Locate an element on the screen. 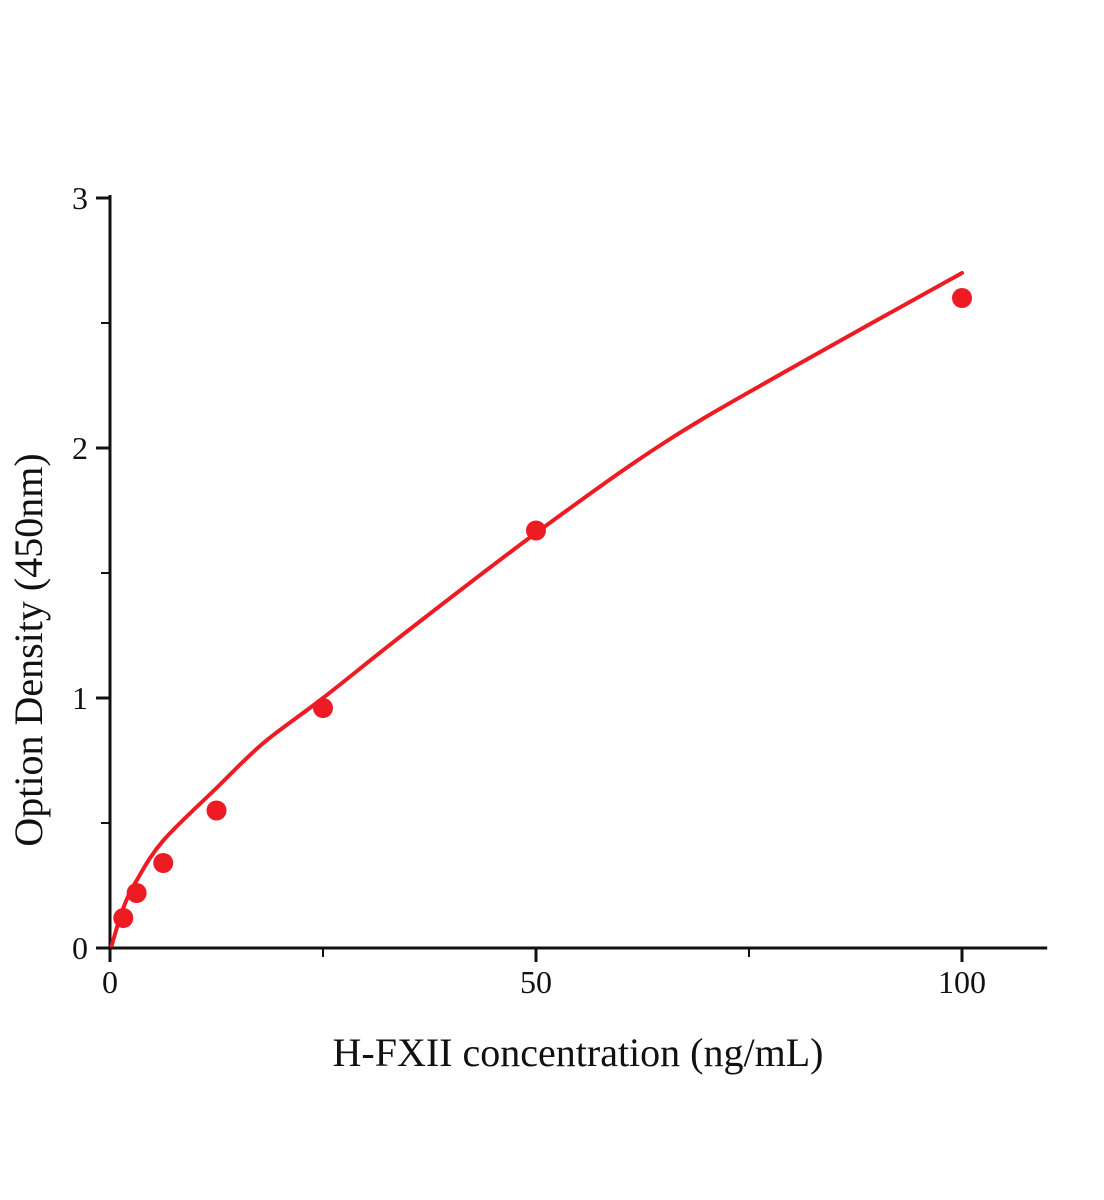  y-tick-label: 1 is located at coordinates (80, 698).